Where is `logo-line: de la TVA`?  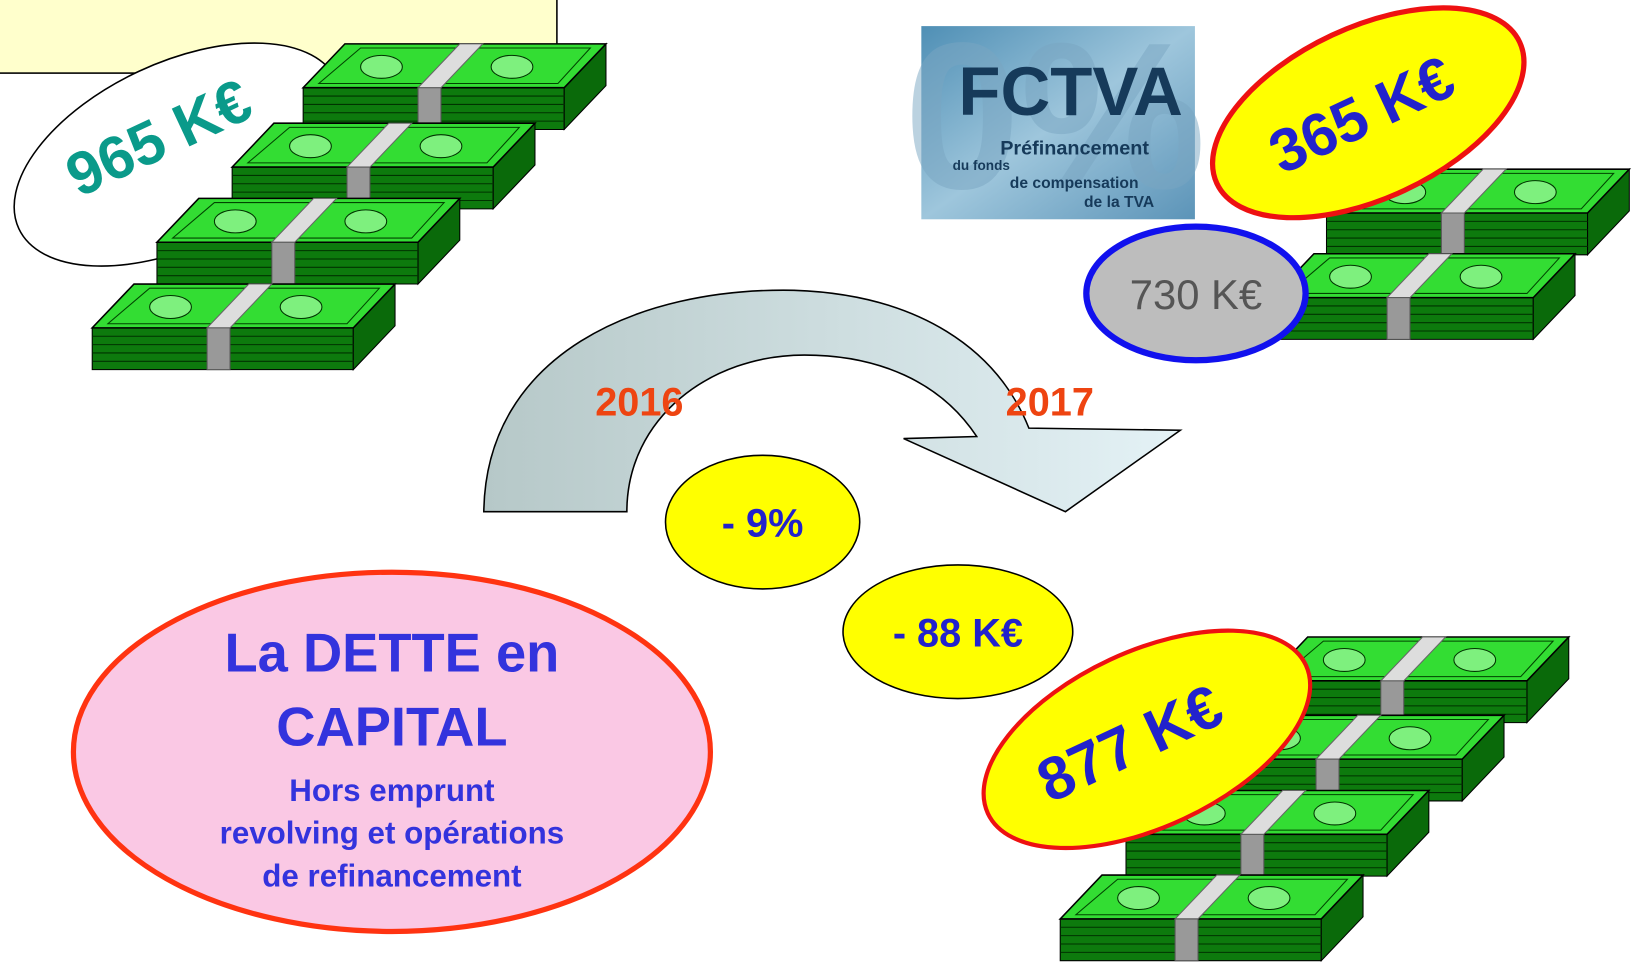
logo-line: de la TVA is located at coordinates (1119, 202).